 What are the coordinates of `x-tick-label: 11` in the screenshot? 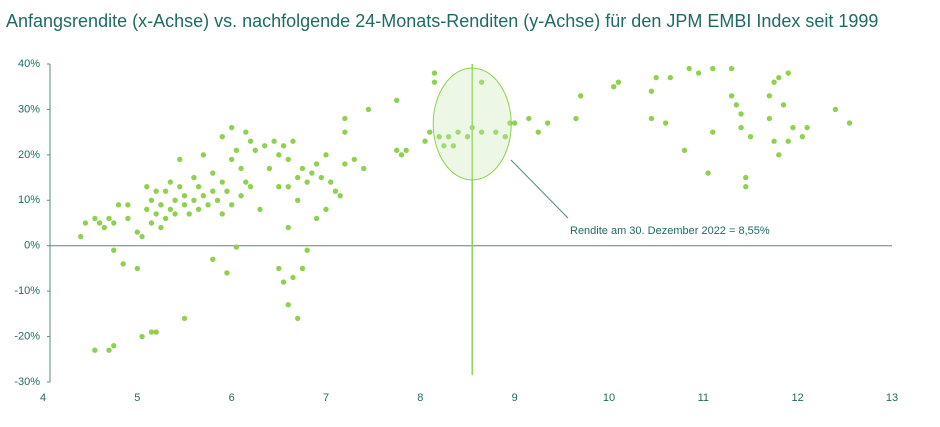 It's located at (703, 398).